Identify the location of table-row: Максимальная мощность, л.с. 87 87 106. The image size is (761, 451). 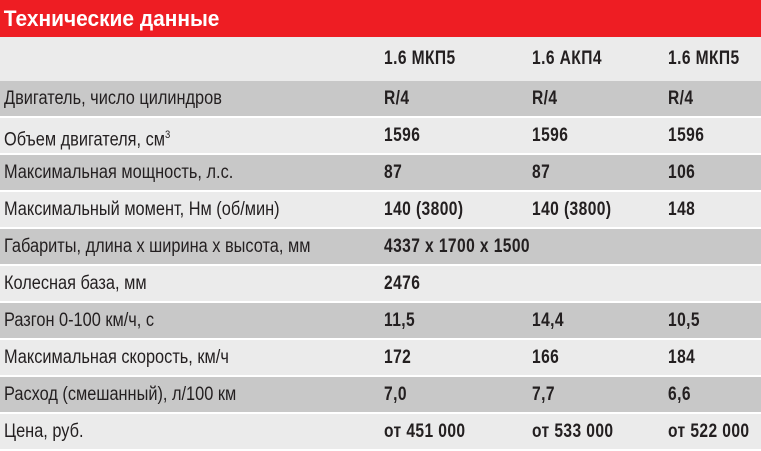
(380, 172).